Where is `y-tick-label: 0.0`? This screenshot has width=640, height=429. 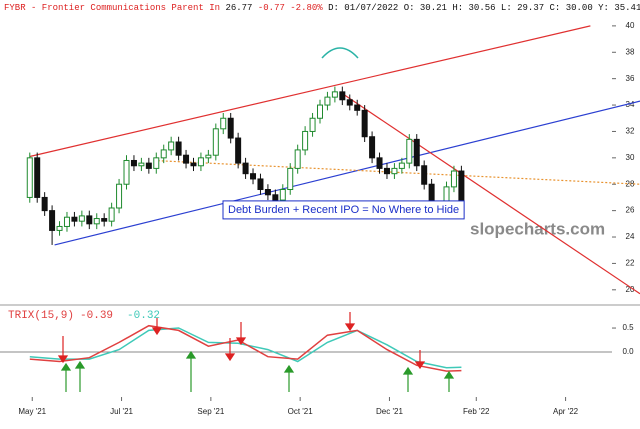 y-tick-label: 0.0 is located at coordinates (628, 351).